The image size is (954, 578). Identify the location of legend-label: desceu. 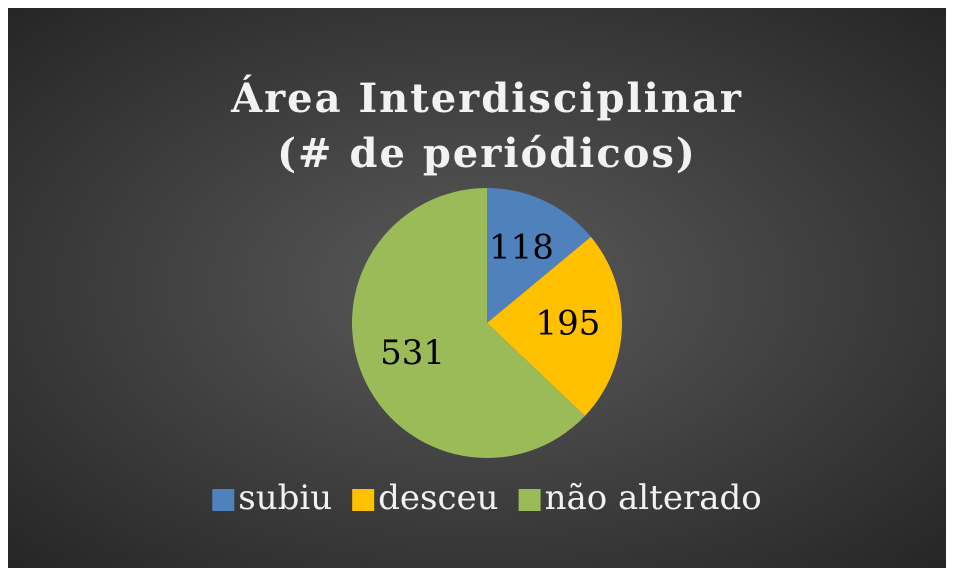
(438, 498).